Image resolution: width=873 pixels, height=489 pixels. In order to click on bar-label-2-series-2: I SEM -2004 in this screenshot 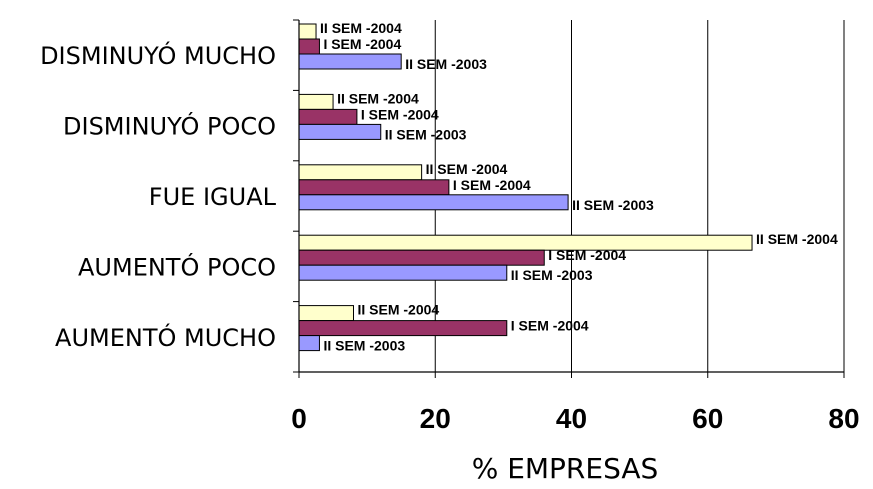, I will do `click(400, 114)`.